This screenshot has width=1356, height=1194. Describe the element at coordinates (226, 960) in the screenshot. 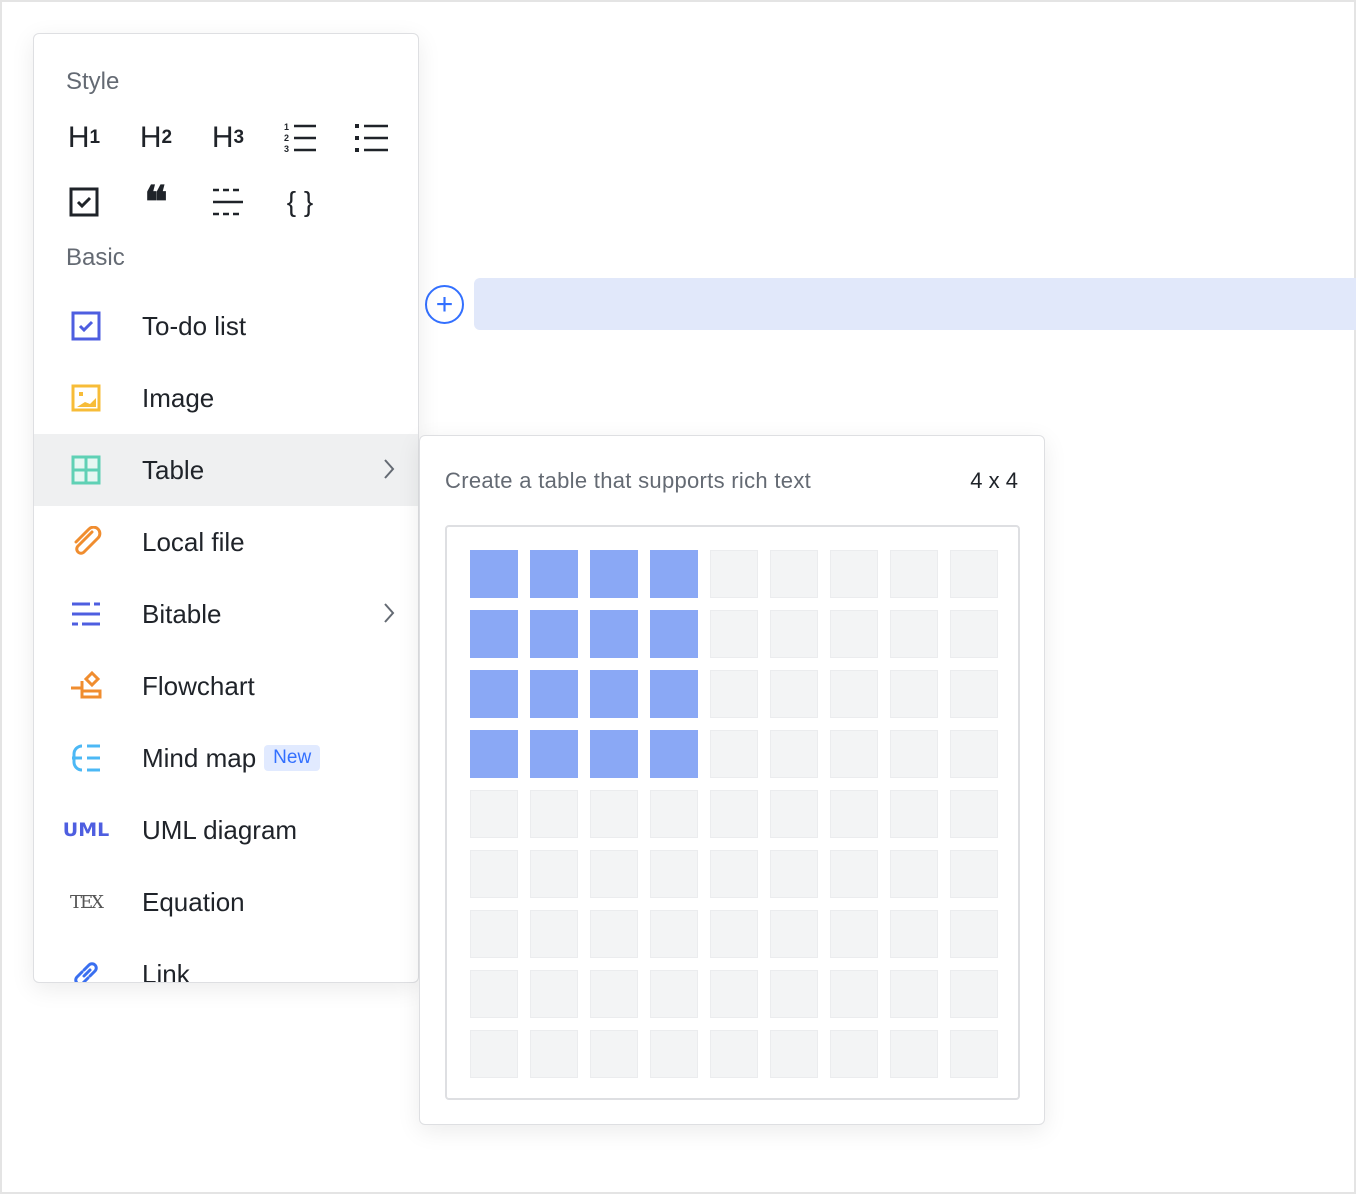

I see `menu-item-link: Link` at that location.